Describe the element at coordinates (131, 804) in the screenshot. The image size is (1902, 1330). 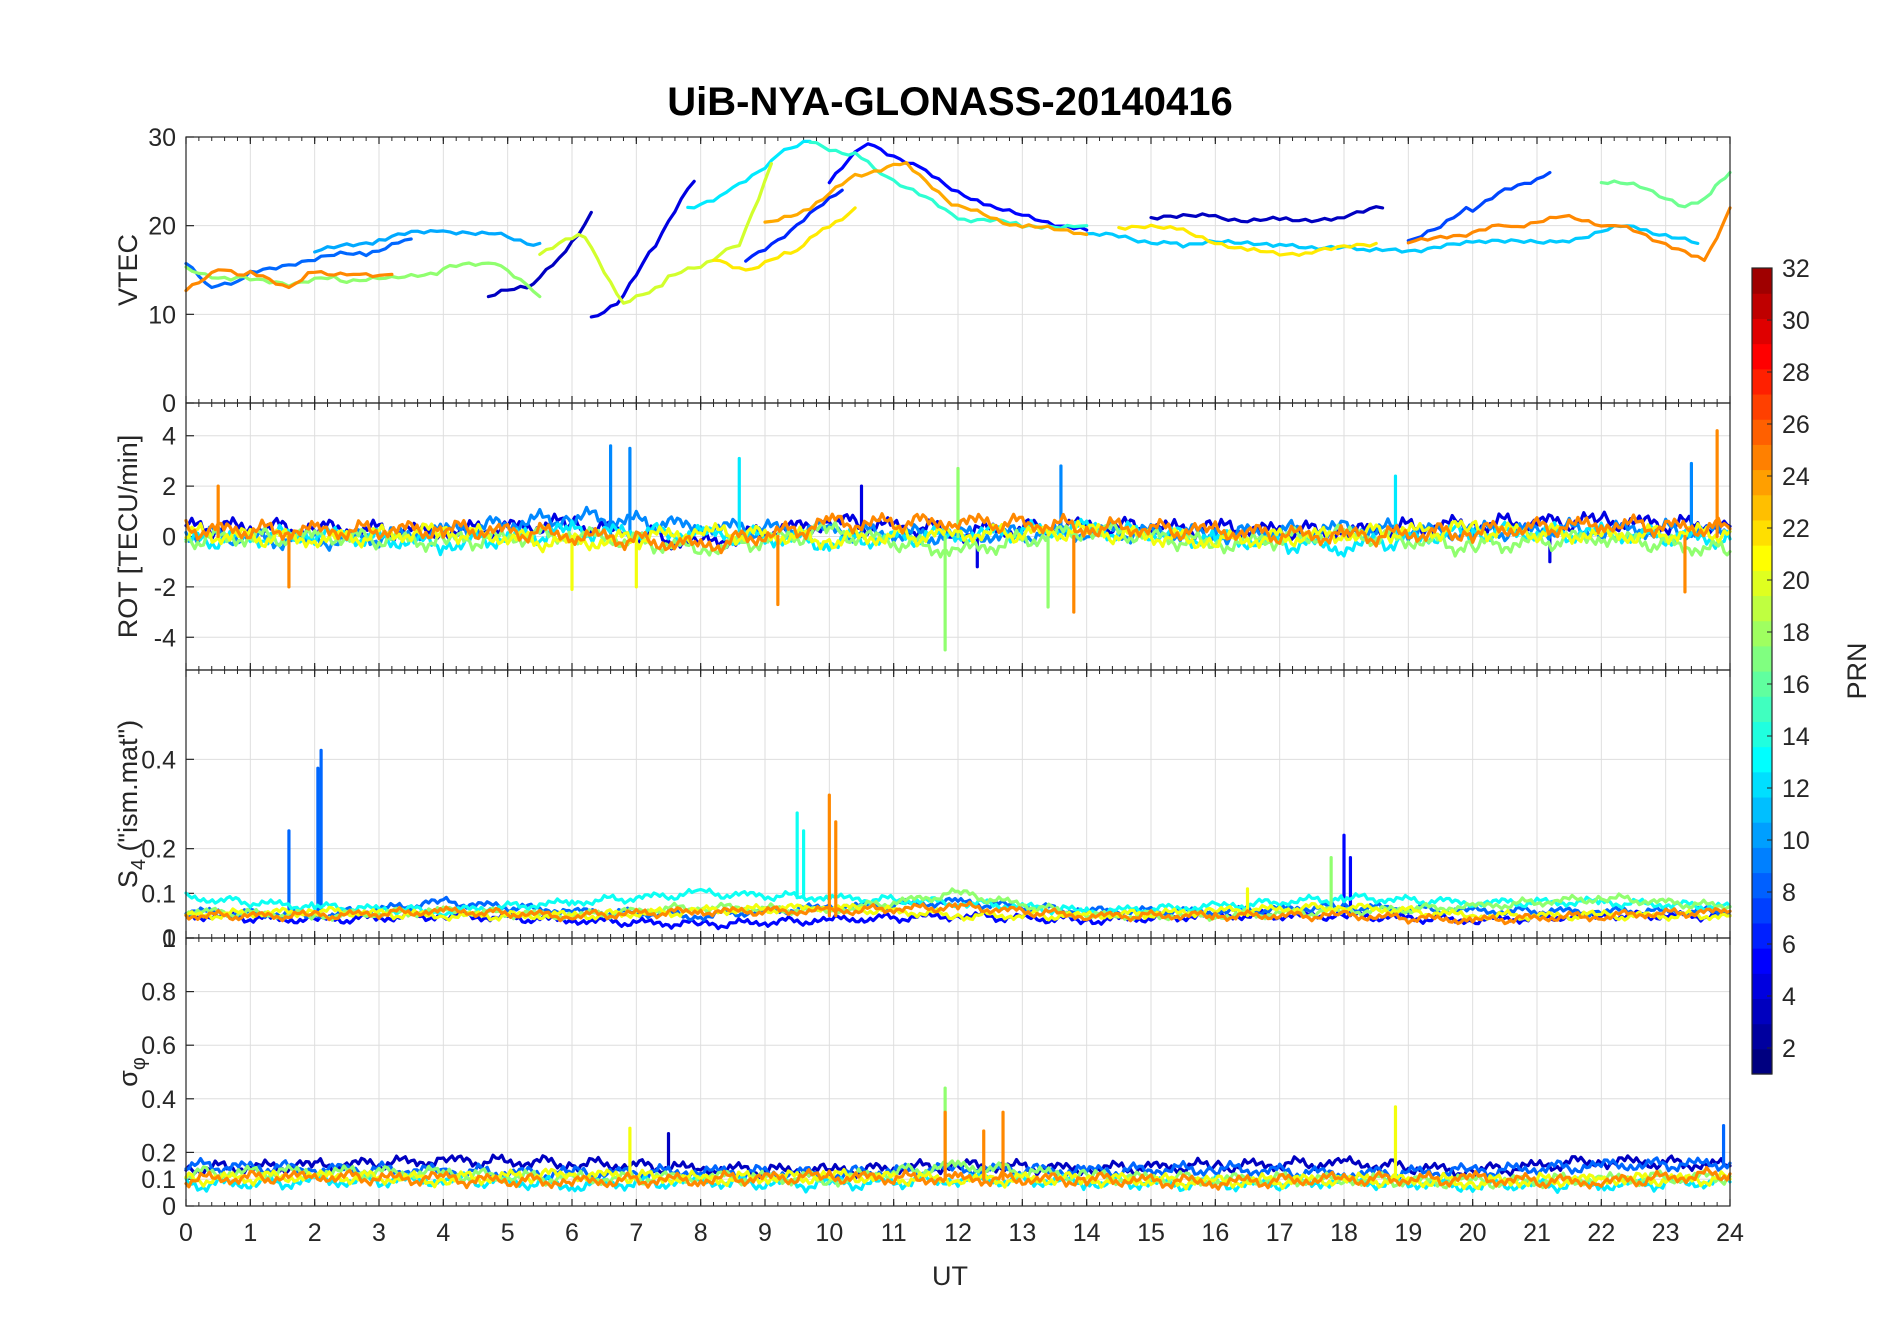
I see `y-axis-label-s4: S4 ("ism.mat")` at that location.